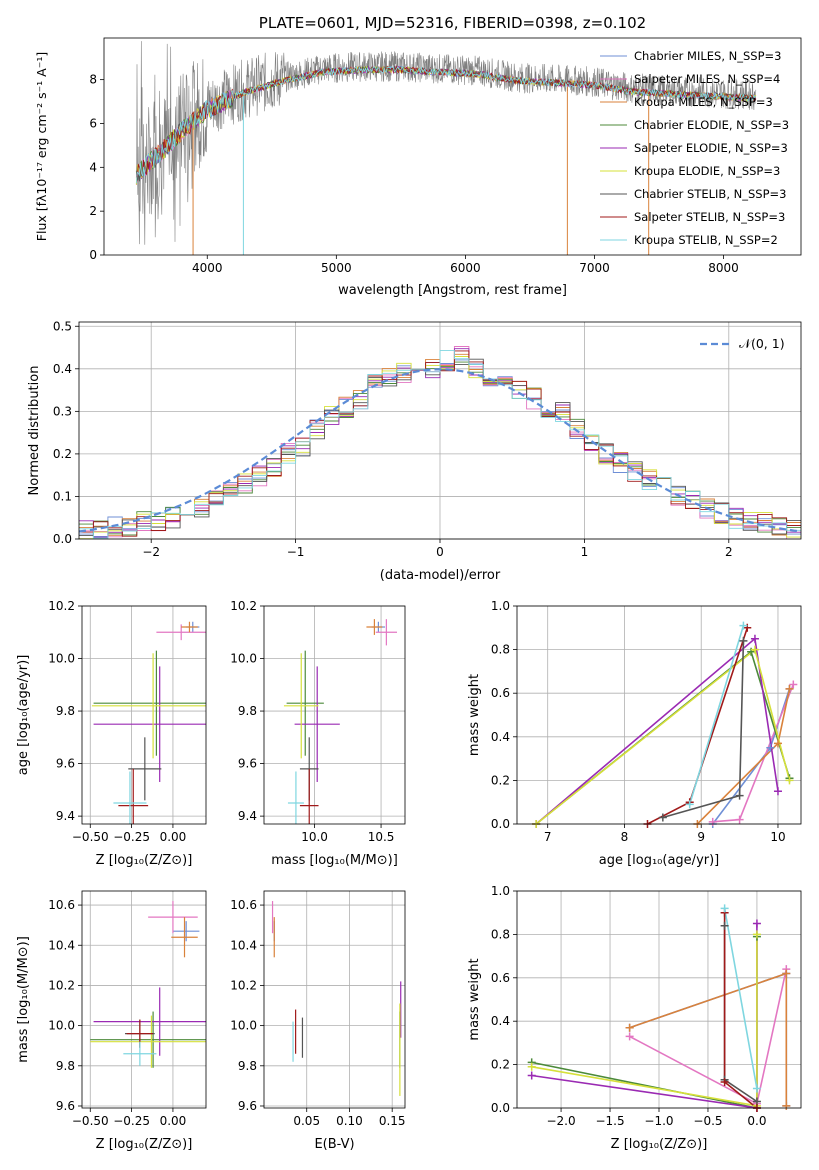 The width and height of the screenshot is (819, 1170). Describe the element at coordinates (452, 290) in the screenshot. I see `x-axis-label: wavelength [Angstrom, rest frame]` at that location.